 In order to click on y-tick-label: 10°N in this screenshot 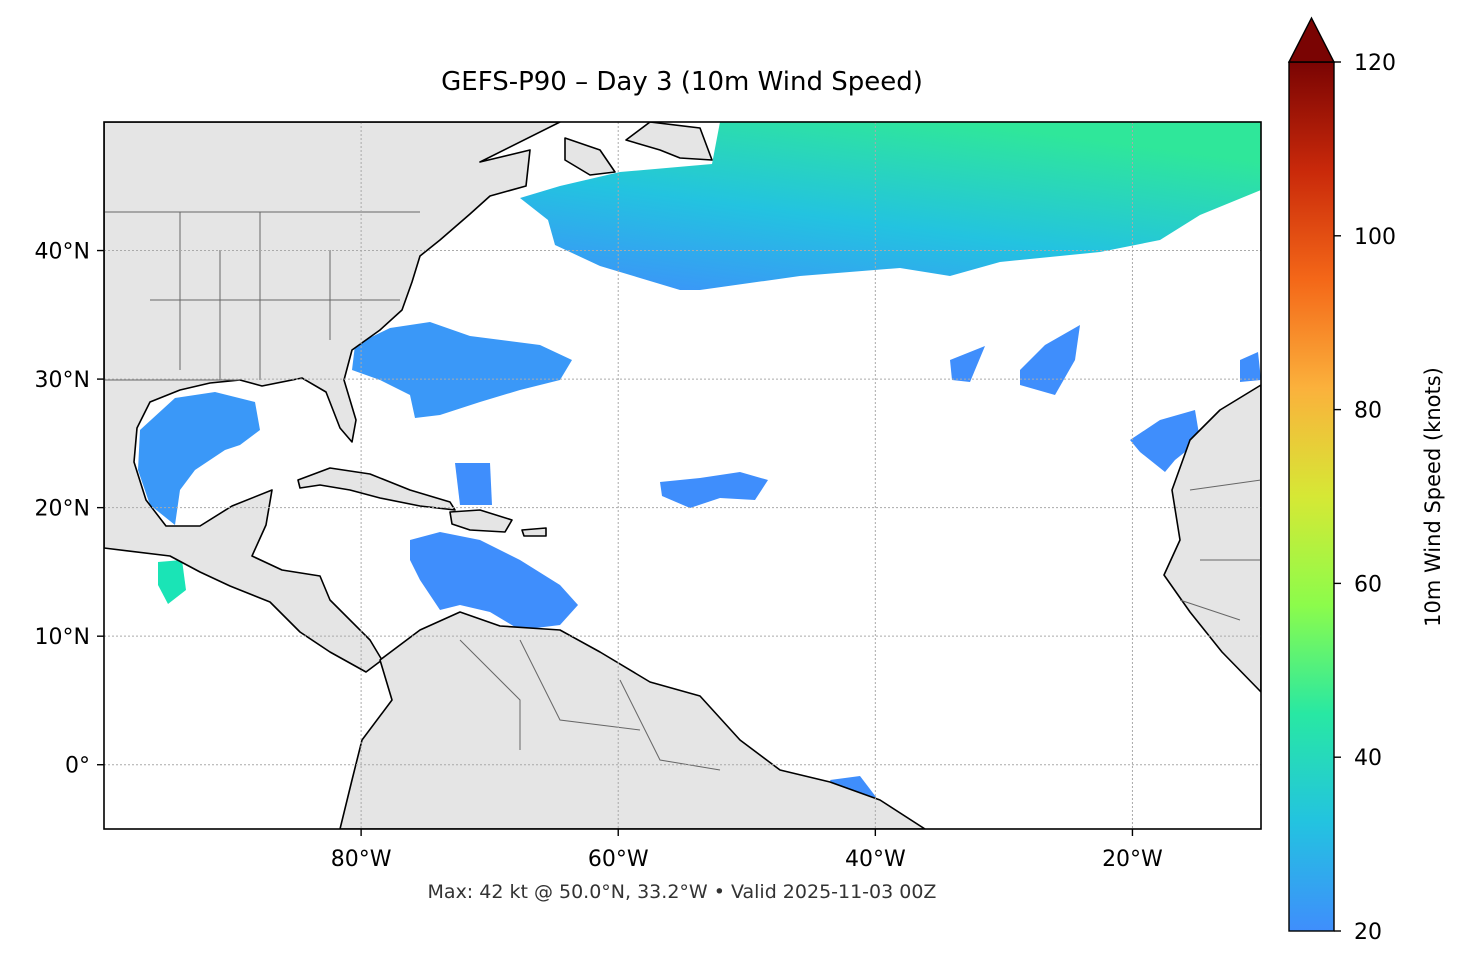, I will do `click(62, 637)`.